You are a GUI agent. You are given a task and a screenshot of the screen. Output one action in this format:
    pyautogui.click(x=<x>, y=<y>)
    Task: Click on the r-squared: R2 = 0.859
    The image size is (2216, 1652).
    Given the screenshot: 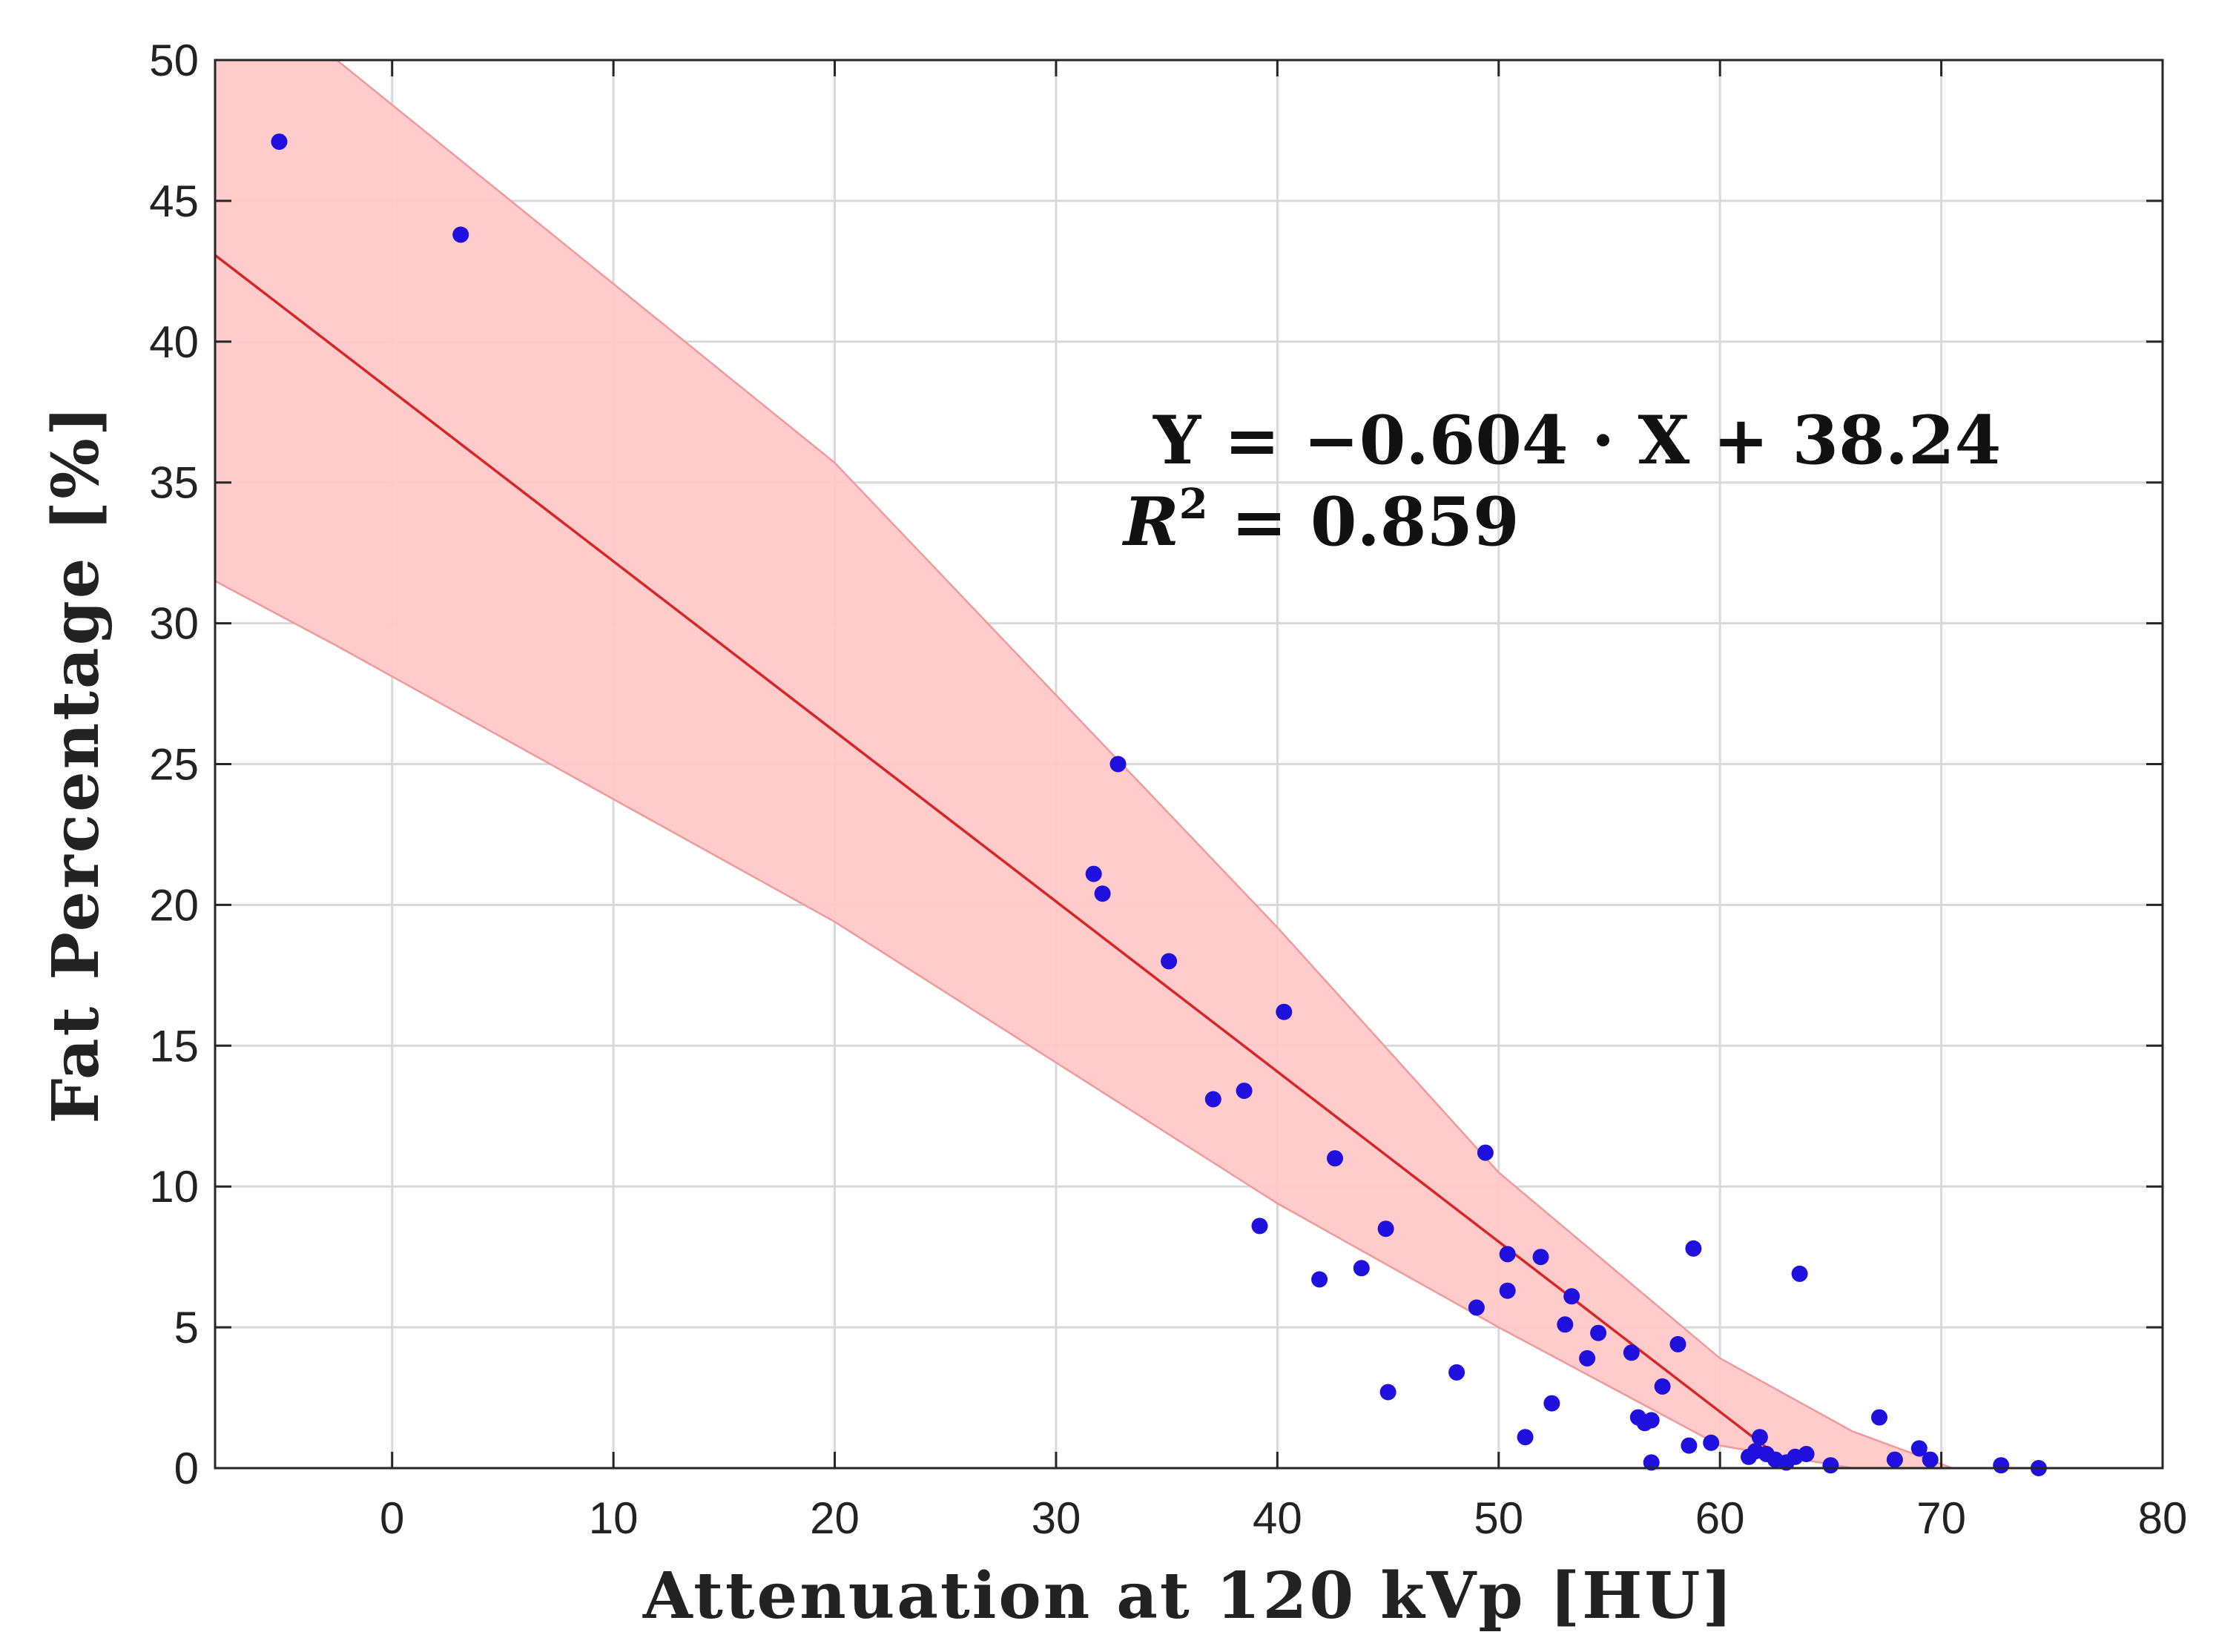 What is the action you would take?
    pyautogui.click(x=1320, y=521)
    